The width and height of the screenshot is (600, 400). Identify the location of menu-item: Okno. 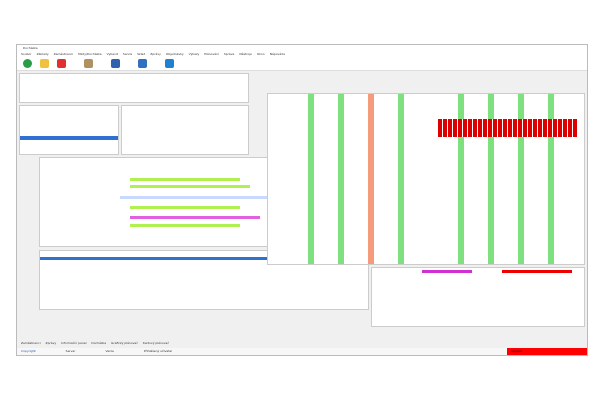
(260, 54).